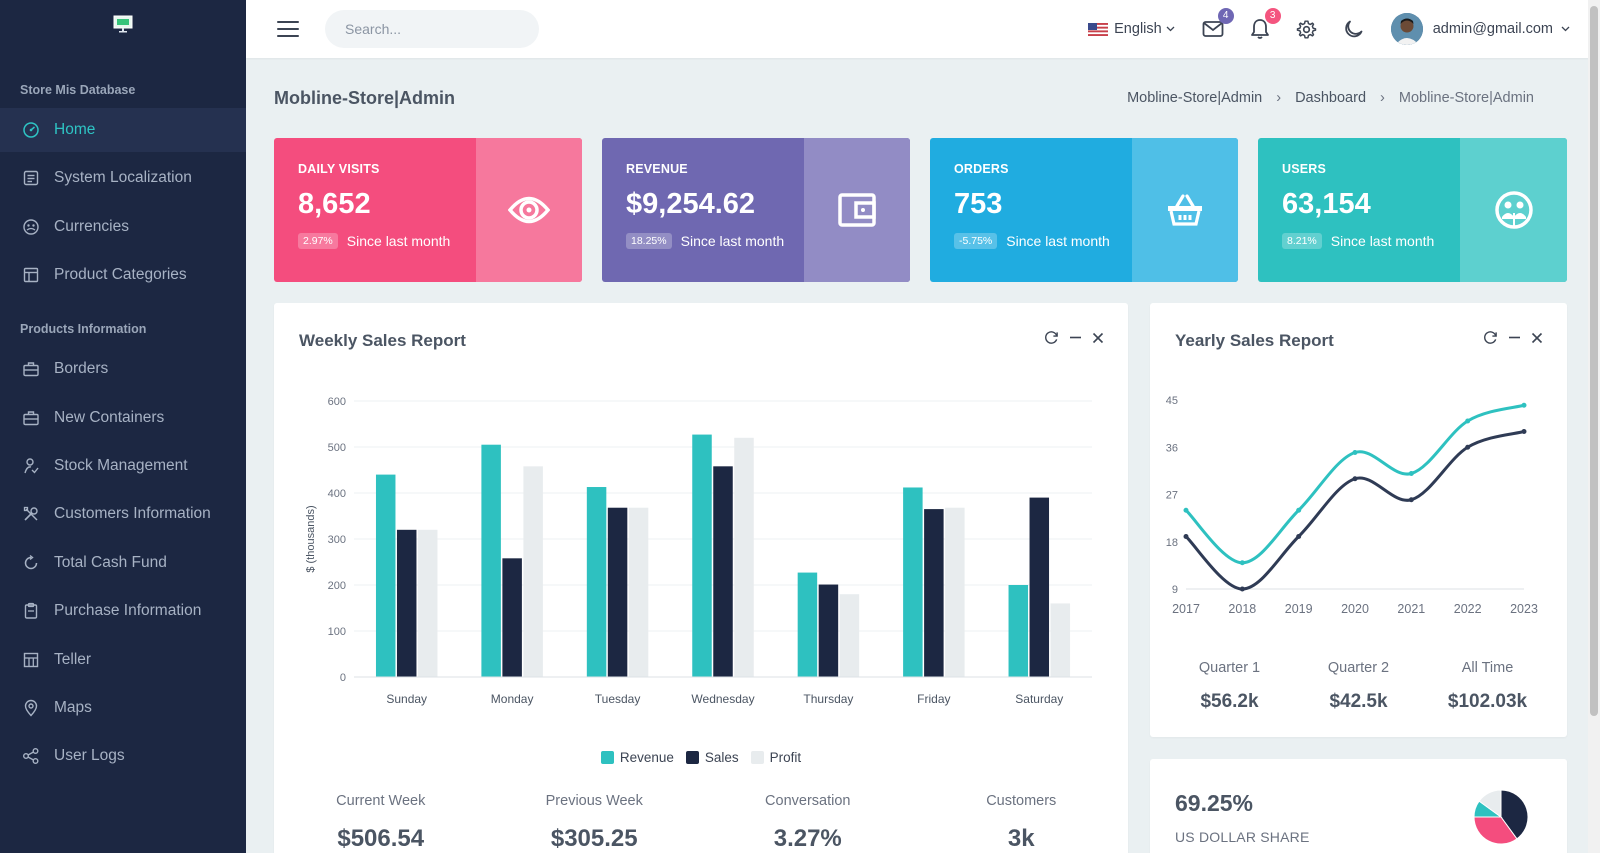  I want to click on sidebar-item-label: New Containers, so click(109, 417).